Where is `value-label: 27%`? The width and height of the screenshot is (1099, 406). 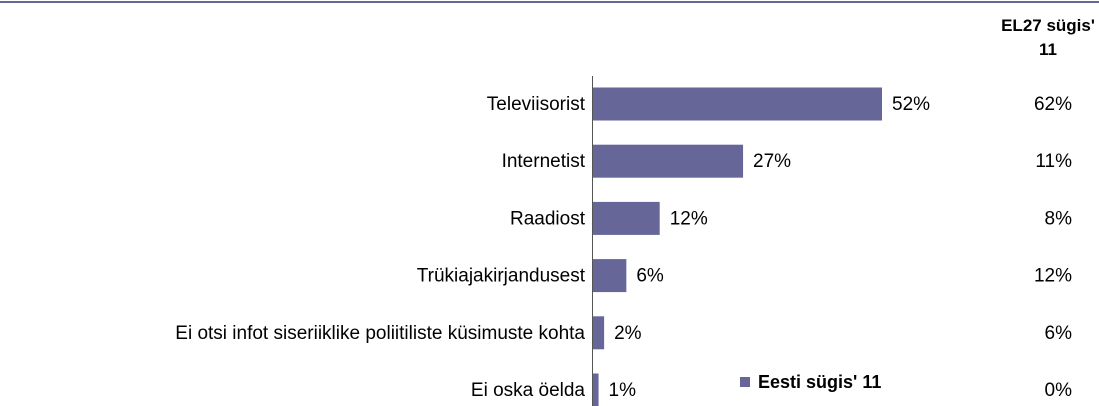
value-label: 27% is located at coordinates (772, 161).